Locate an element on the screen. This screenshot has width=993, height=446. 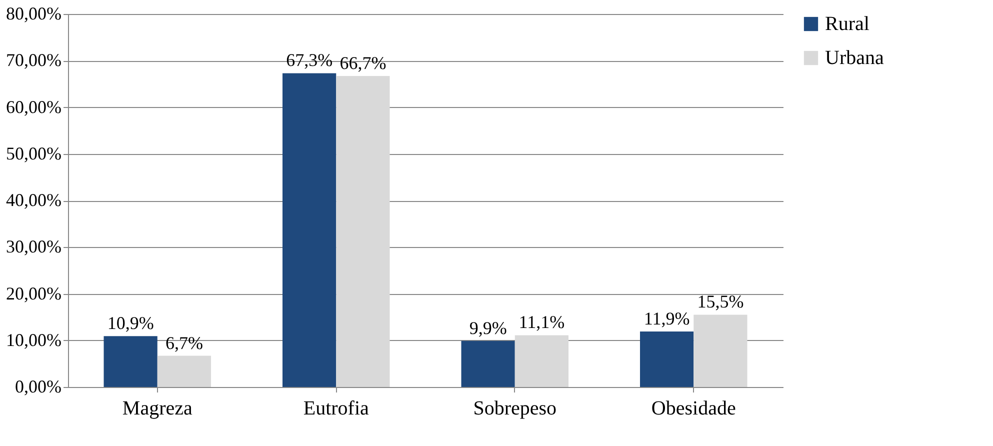
x-tick-label: Sobrepeso is located at coordinates (515, 409).